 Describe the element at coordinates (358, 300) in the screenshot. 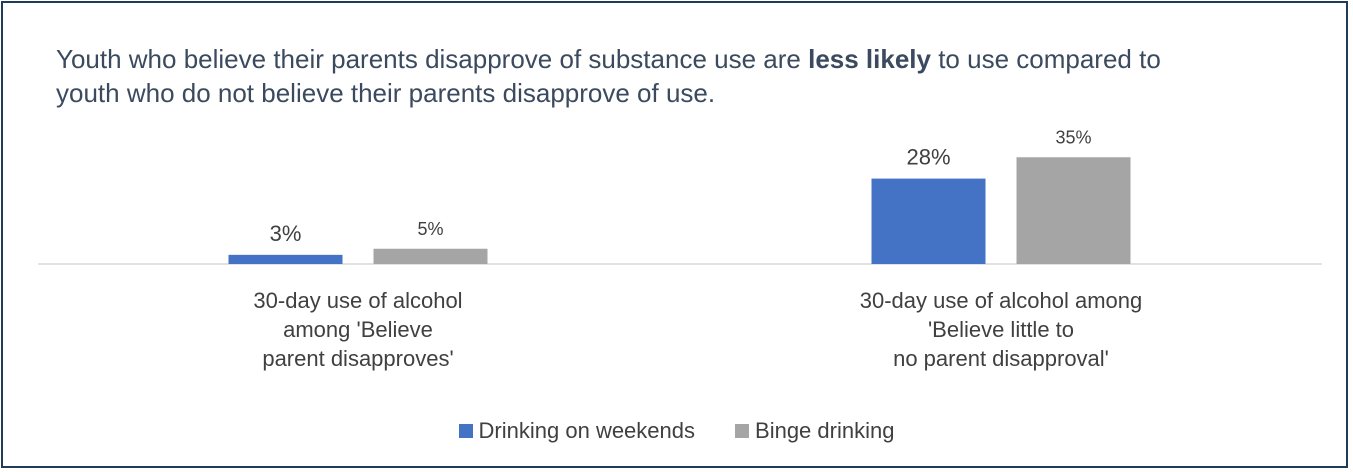

I see `category-label-line: 30-day use of alcohol` at that location.